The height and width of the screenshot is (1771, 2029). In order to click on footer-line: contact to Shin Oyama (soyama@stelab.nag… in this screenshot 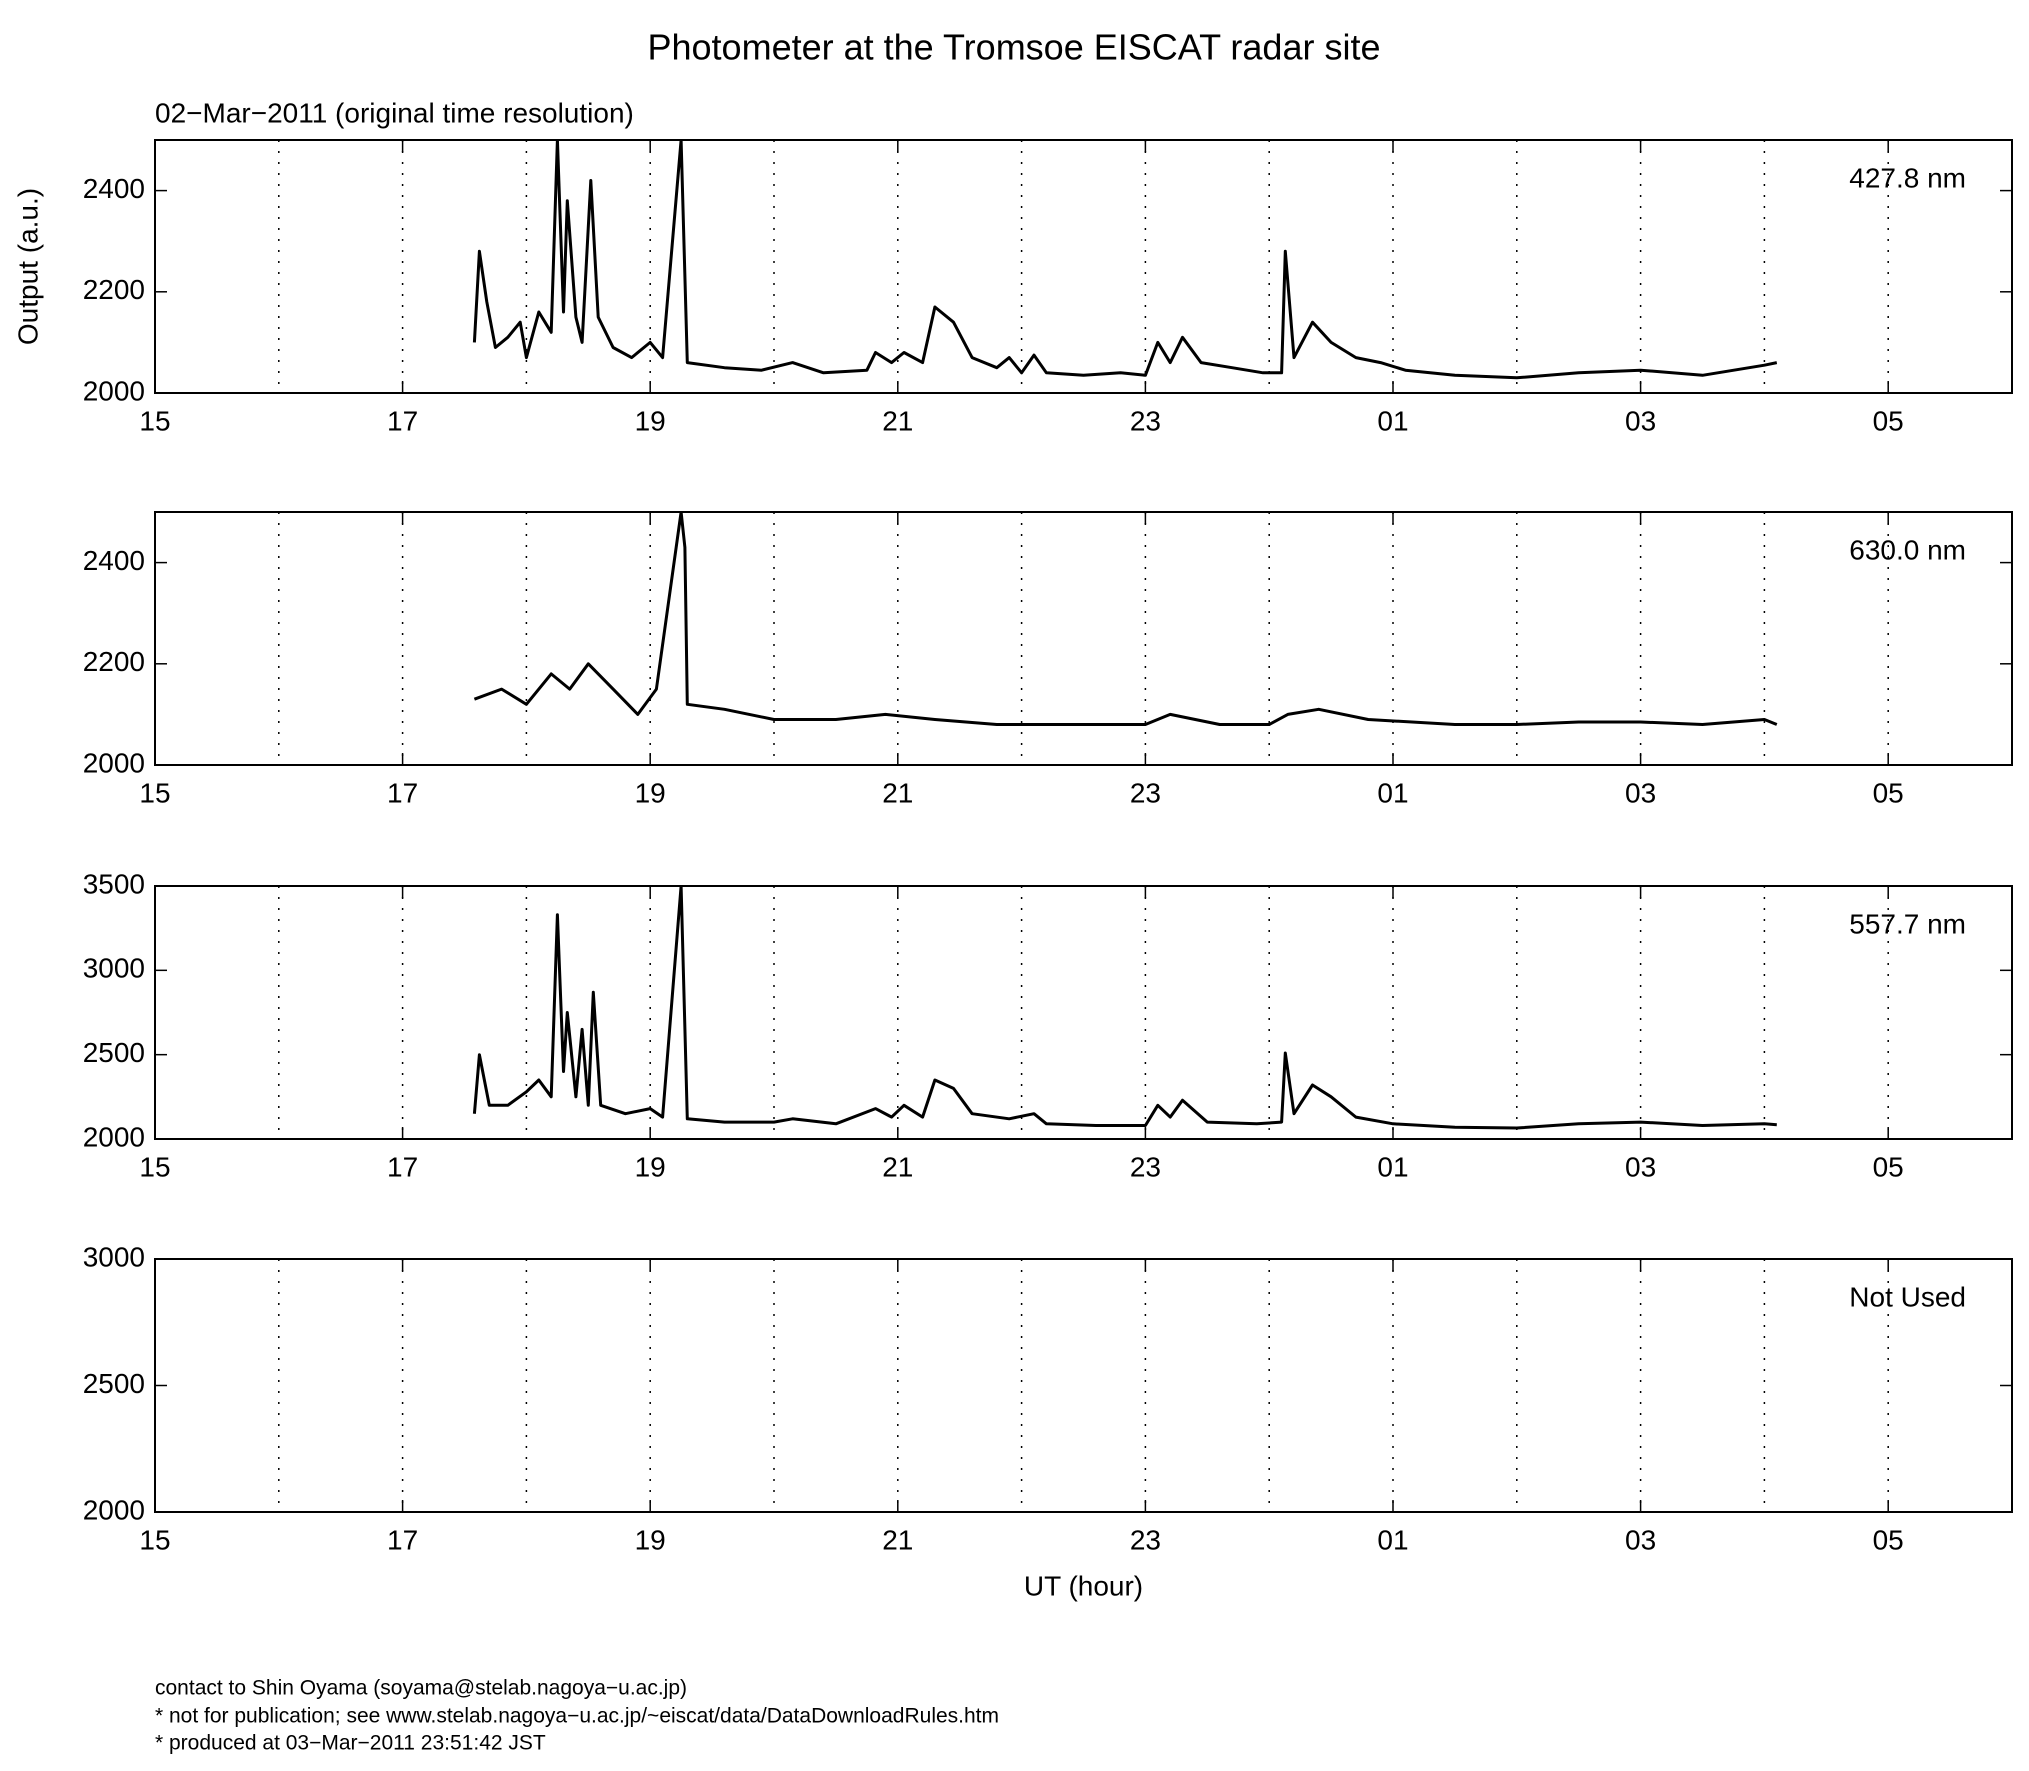, I will do `click(421, 1688)`.